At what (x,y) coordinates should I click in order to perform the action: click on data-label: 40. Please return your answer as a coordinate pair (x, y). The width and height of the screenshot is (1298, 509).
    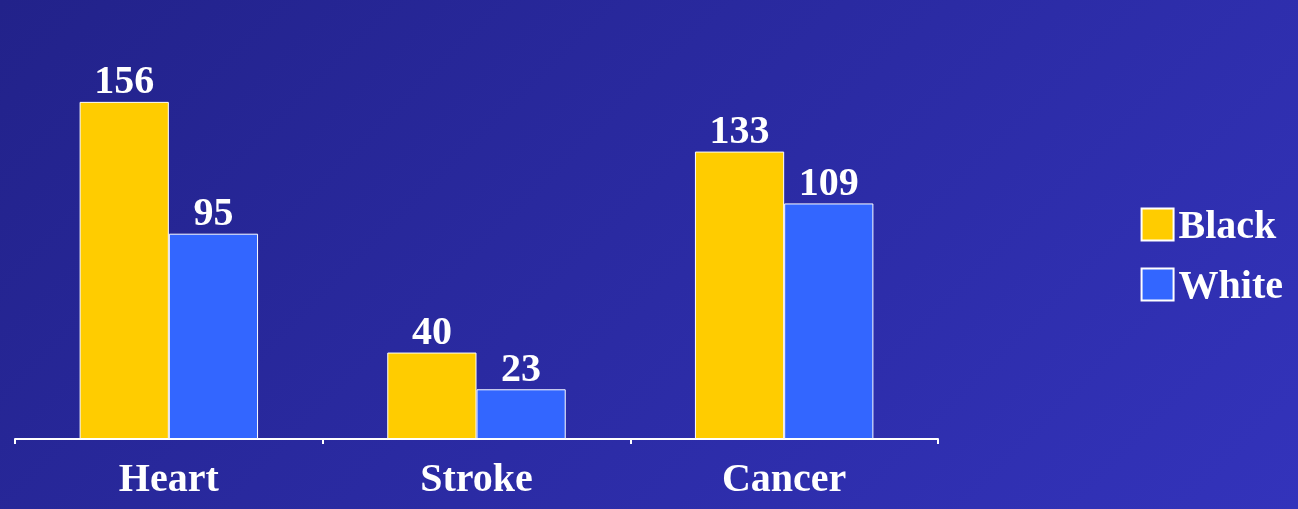
    Looking at the image, I should click on (431, 331).